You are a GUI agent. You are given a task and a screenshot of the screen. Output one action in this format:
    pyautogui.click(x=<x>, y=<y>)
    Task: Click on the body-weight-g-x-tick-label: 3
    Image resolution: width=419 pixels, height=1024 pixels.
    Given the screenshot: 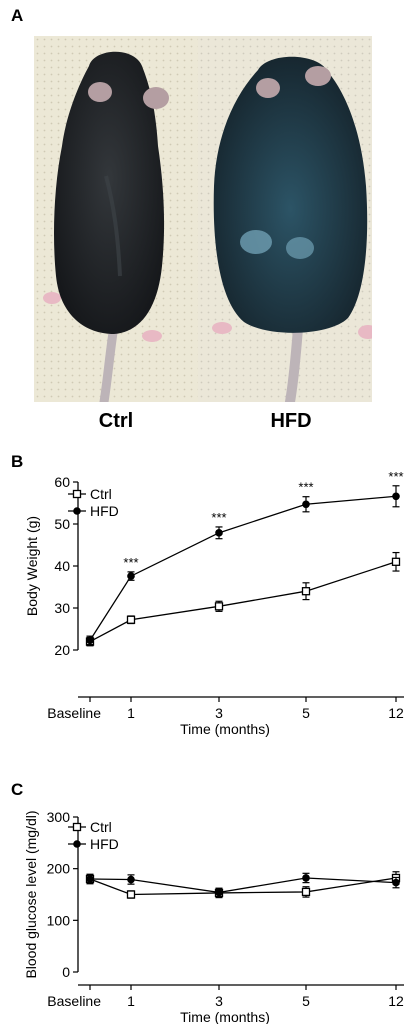 What is the action you would take?
    pyautogui.click(x=219, y=713)
    